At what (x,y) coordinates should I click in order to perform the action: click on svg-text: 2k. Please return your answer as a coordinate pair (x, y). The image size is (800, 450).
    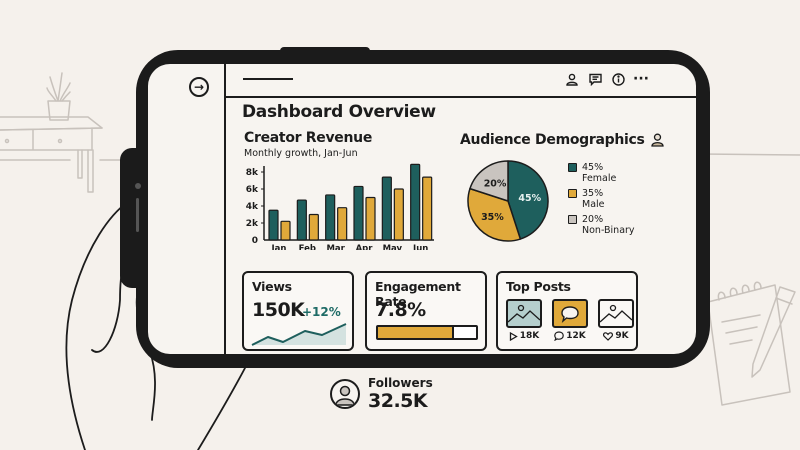
    Looking at the image, I should click on (252, 224).